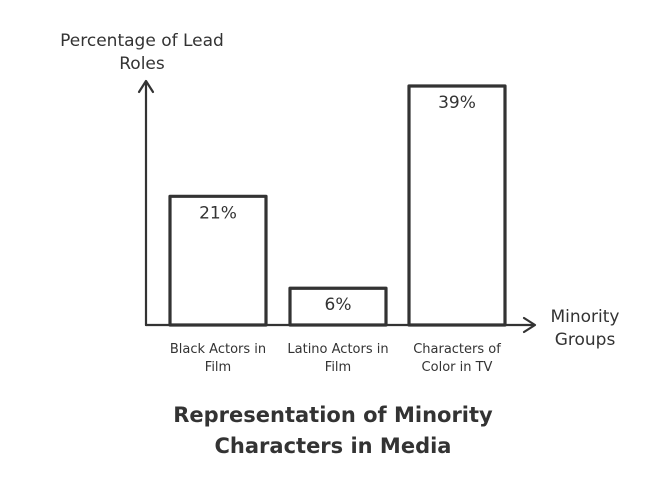 The width and height of the screenshot is (652, 496). I want to click on y-axis-arrow-icon, so click(146, 86).